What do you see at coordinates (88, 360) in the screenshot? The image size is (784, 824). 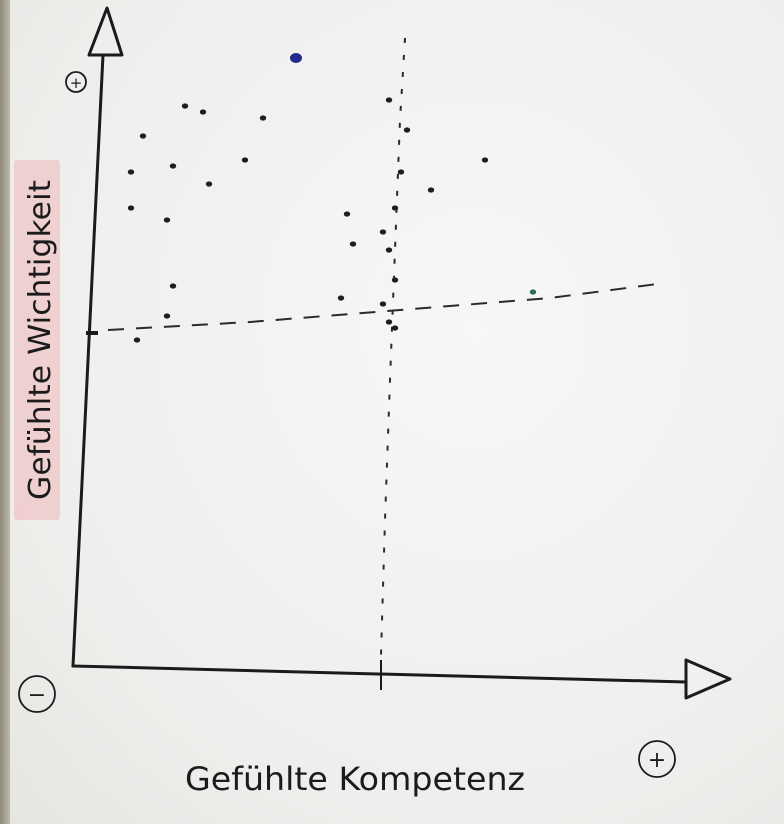 I see `y-axis-line` at bounding box center [88, 360].